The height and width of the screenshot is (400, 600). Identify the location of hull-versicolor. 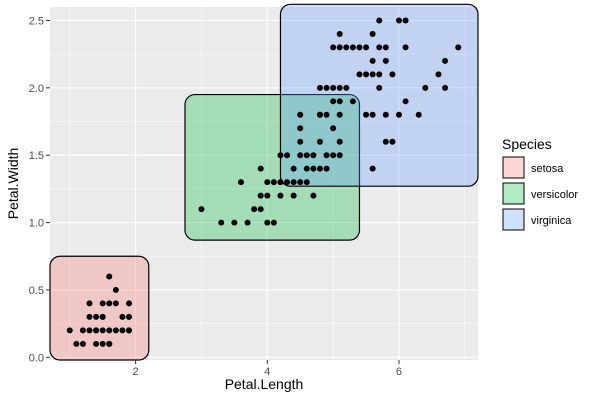
(272, 167).